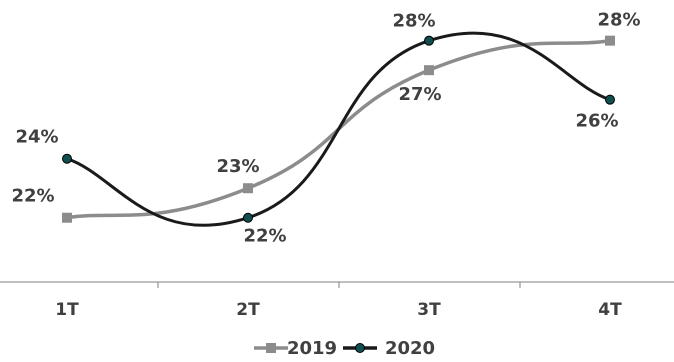 Image resolution: width=674 pixels, height=362 pixels. I want to click on x-tick-label: 1T, so click(67, 310).